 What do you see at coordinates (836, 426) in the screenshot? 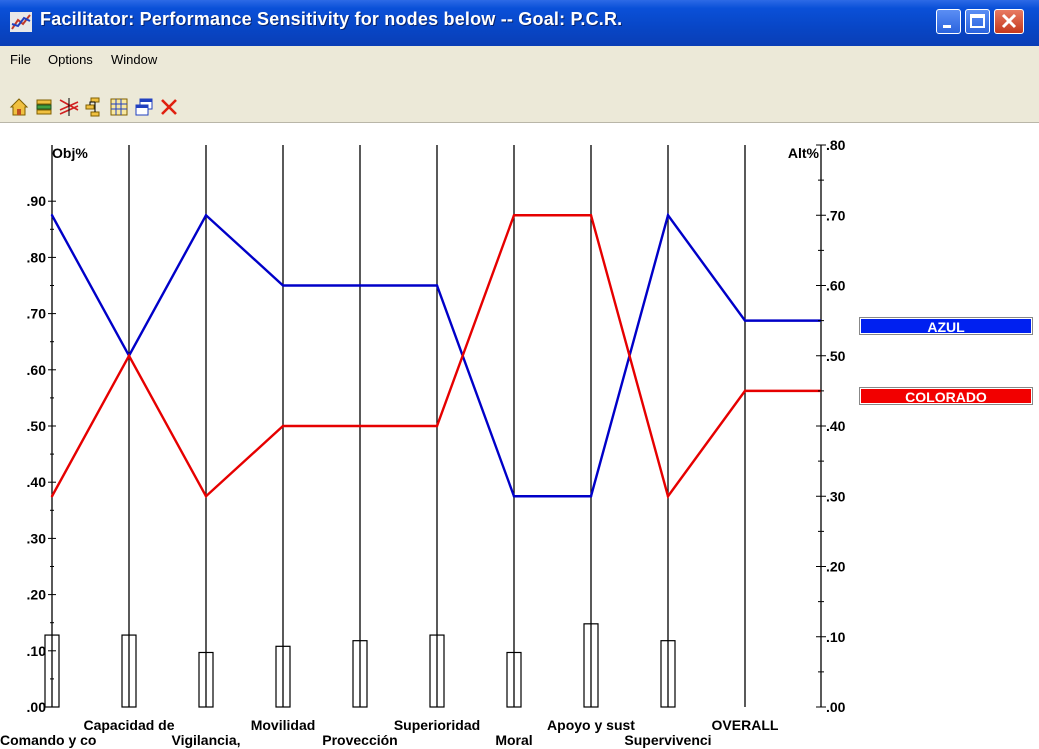
I see `right-tick-label: .40` at bounding box center [836, 426].